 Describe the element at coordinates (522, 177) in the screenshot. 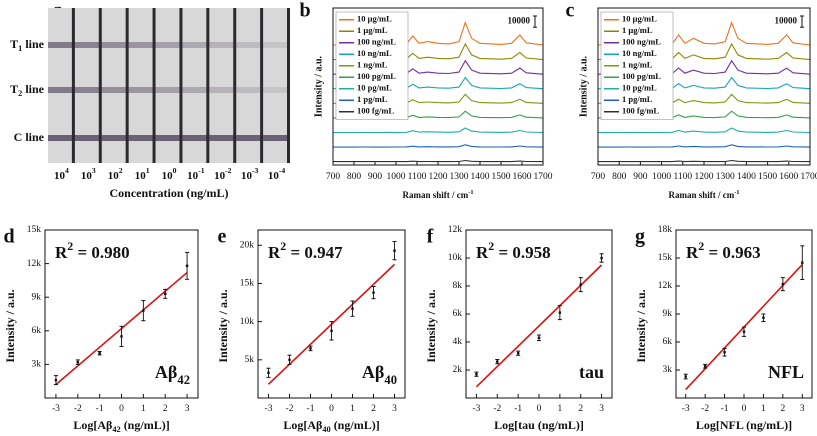

I see `x-tick-label: 1600` at that location.